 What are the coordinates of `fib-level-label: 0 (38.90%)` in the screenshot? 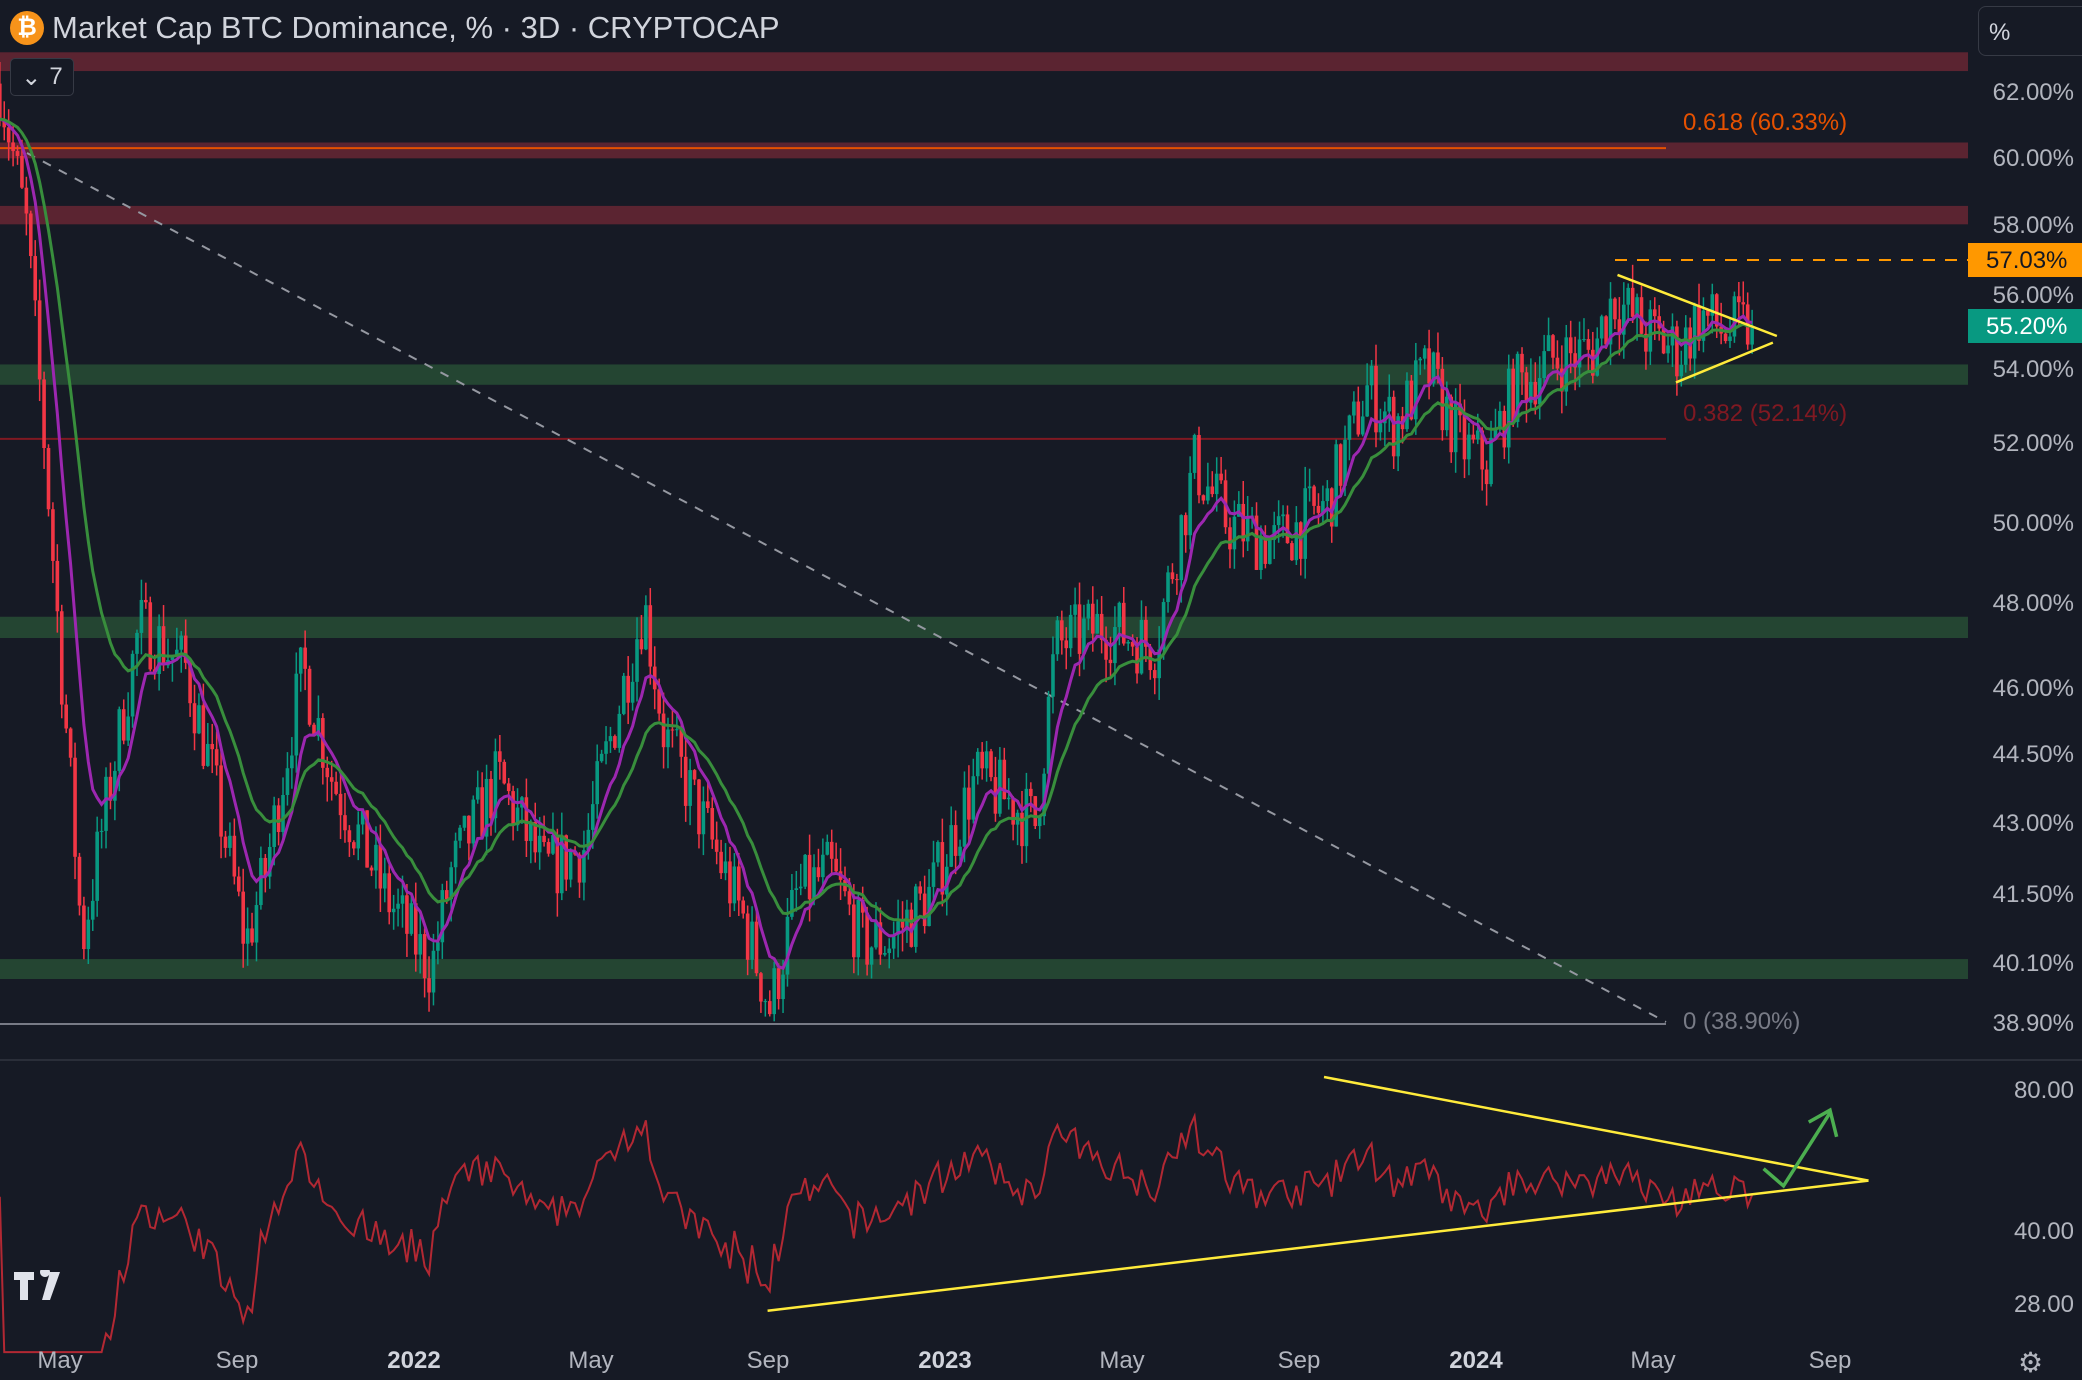 It's located at (1742, 1021).